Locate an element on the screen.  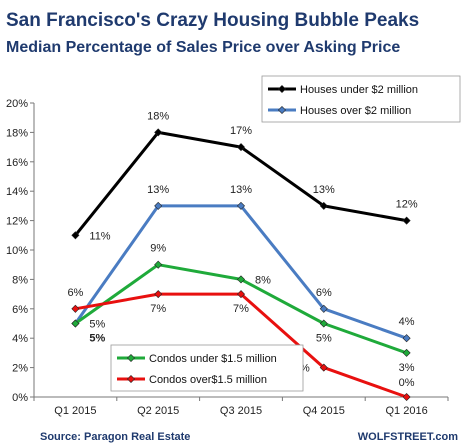
legend-top-box is located at coordinates (361, 99).